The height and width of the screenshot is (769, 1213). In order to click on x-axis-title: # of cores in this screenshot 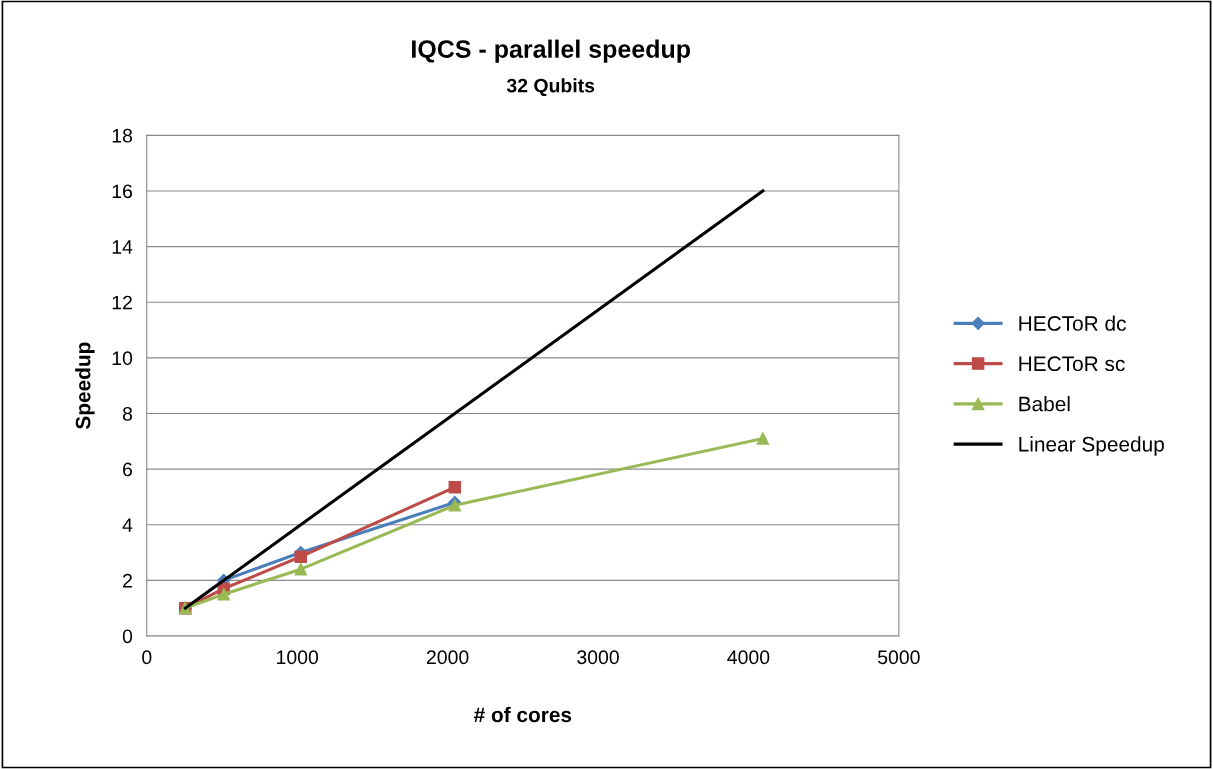, I will do `click(522, 714)`.